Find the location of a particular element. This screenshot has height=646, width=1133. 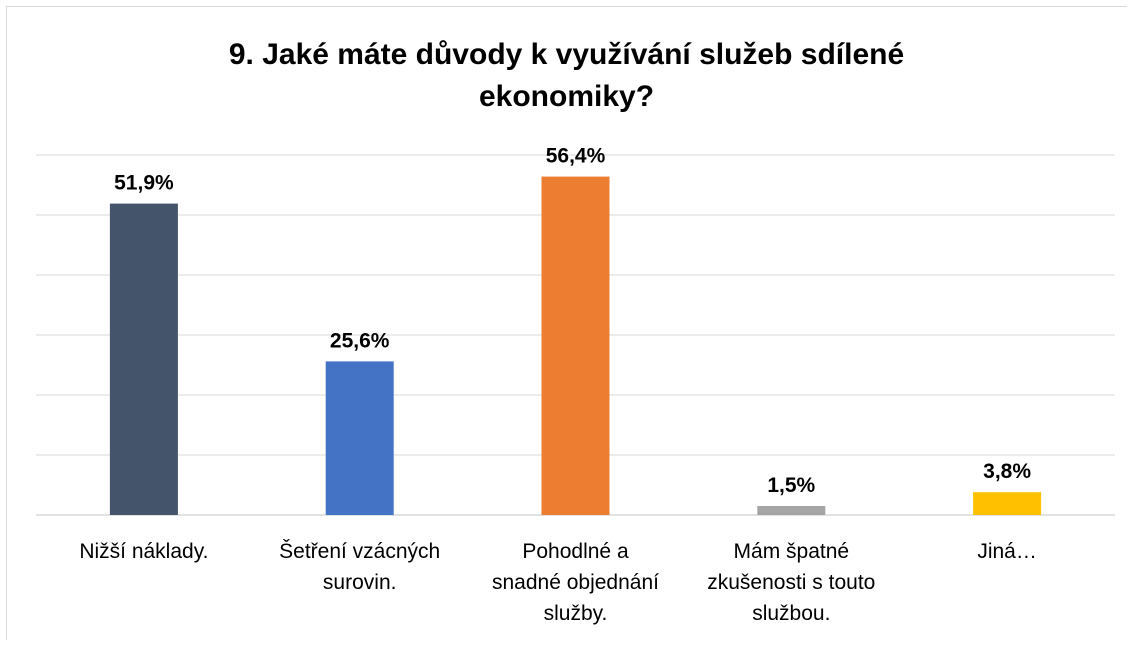

category-label: Mám špatné zkušenosti s touto službou. is located at coordinates (791, 582).